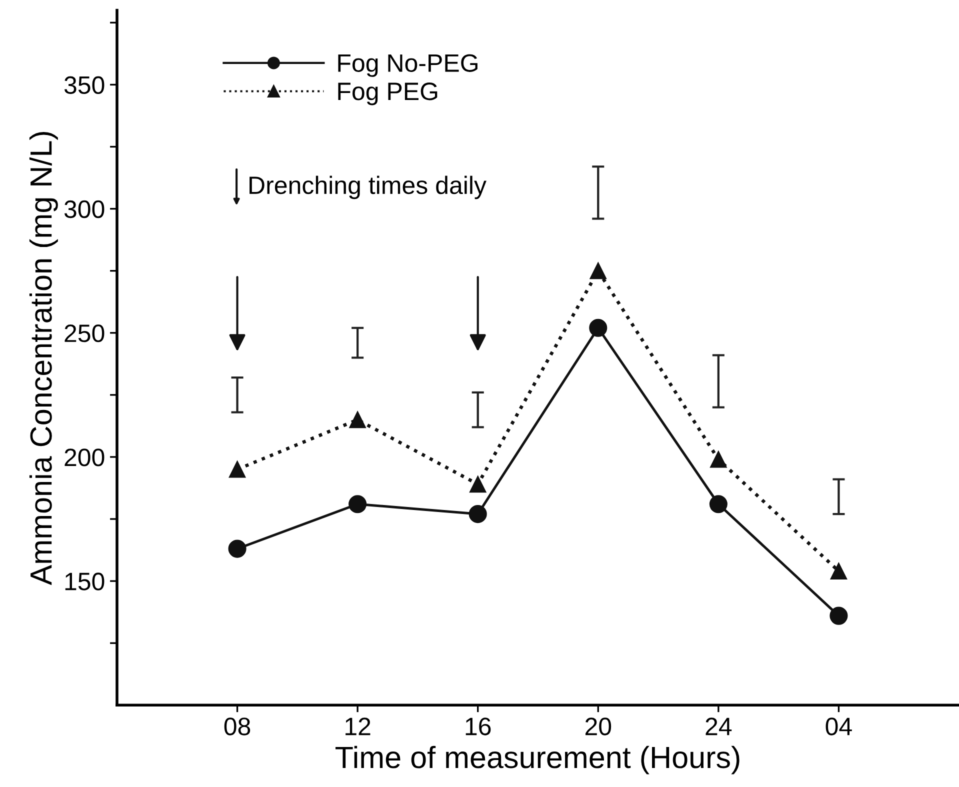  I want to click on legend-label: Fog PEG, so click(388, 94).